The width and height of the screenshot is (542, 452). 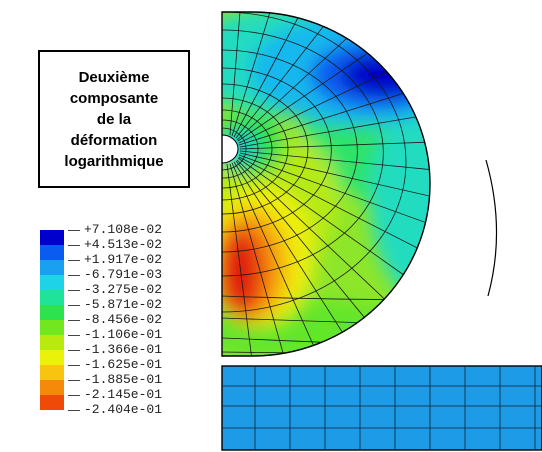 I want to click on title-line-4: déformation, so click(x=114, y=140).